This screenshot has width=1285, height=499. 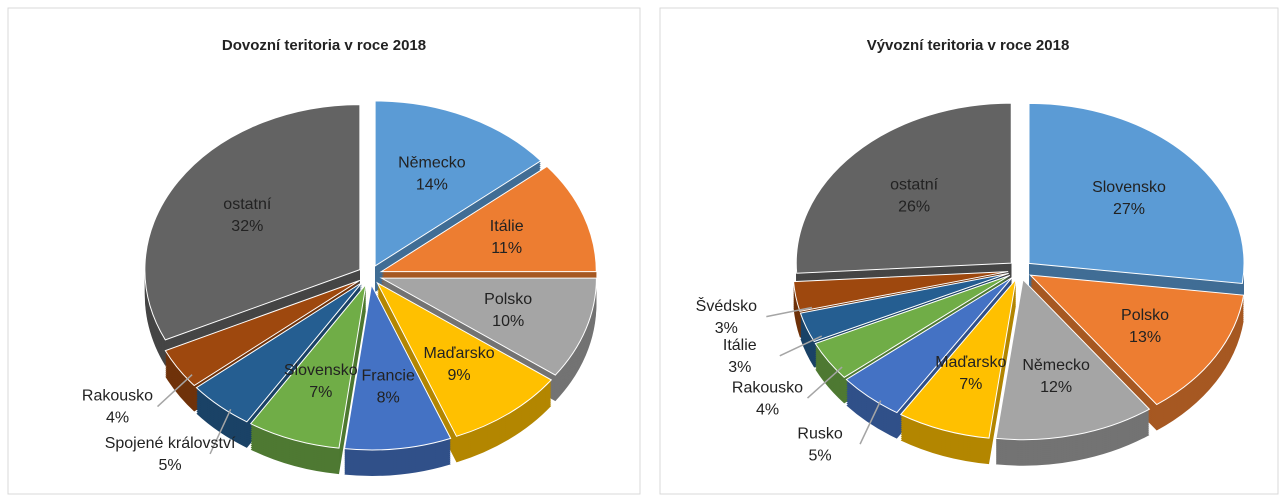 I want to click on slice-value-label: 12%, so click(x=1056, y=387).